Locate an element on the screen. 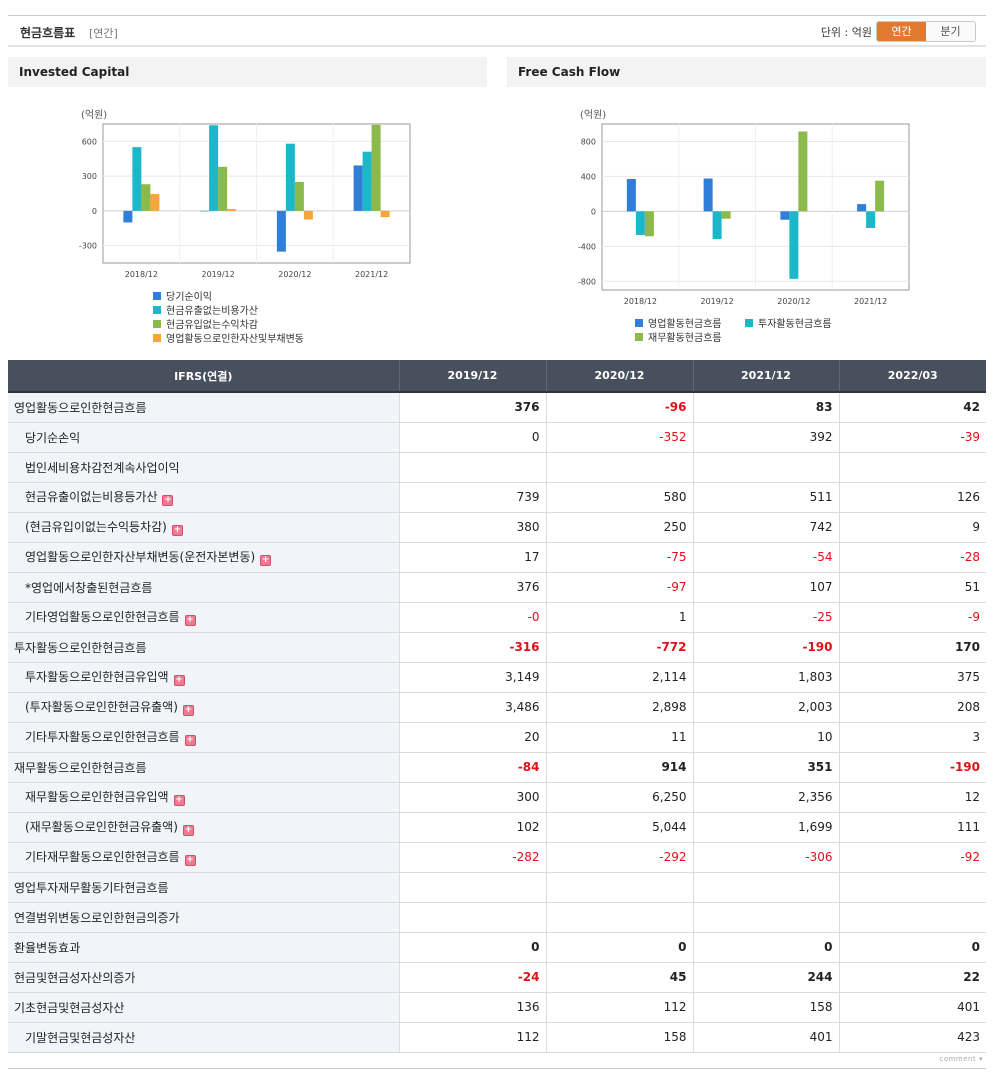 The width and height of the screenshot is (997, 1086). row-label-text: (재무활동으로인한현금유출액) is located at coordinates (101, 827).